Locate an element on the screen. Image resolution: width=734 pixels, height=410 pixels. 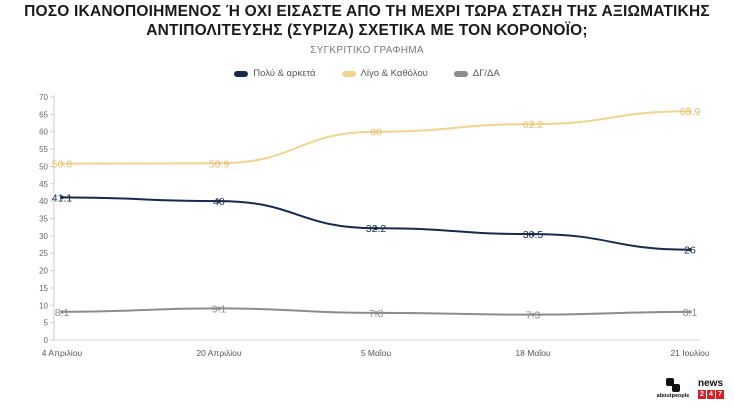
data-label: 41.1 is located at coordinates (62, 198).